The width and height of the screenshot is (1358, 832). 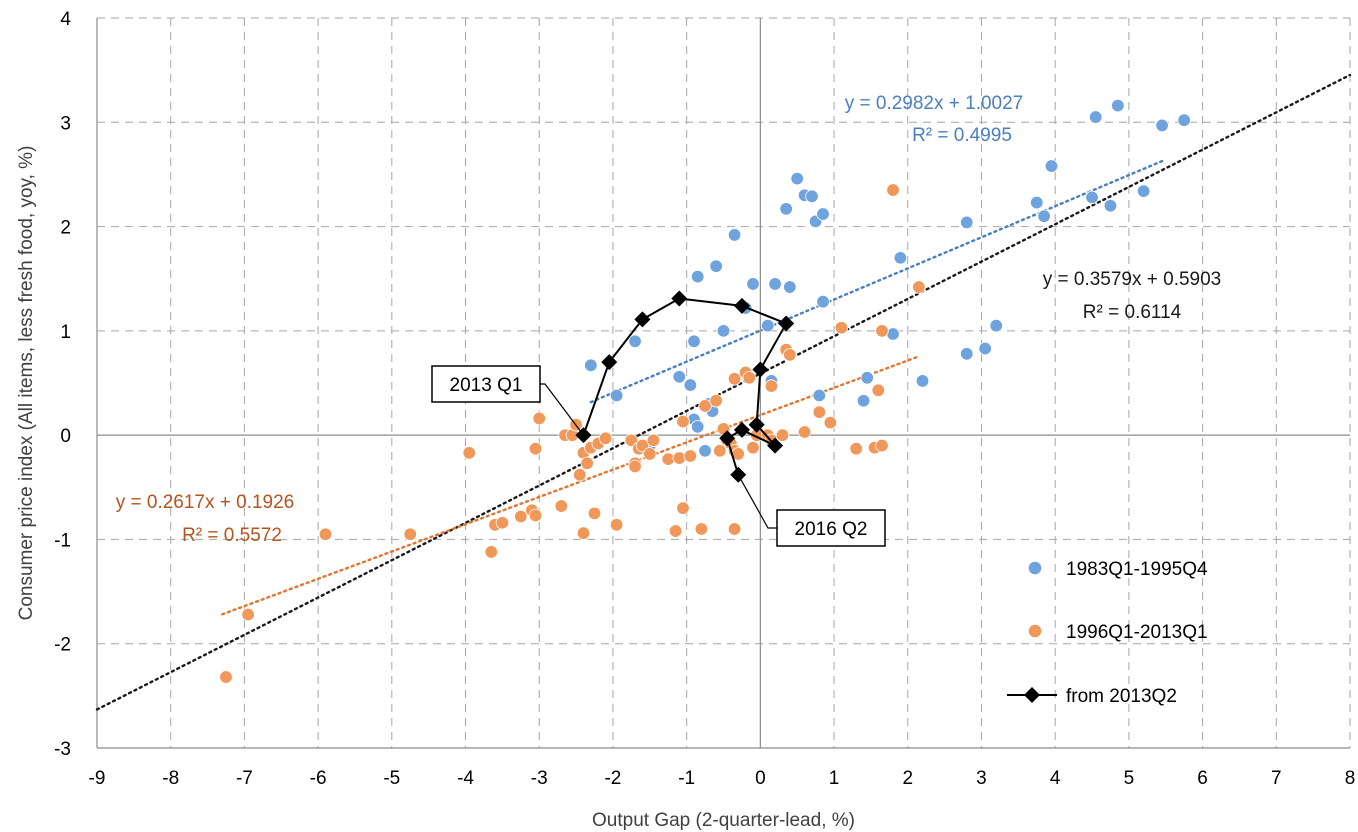 I want to click on r2-1996-2013: R² = 0.5572, so click(x=232, y=535).